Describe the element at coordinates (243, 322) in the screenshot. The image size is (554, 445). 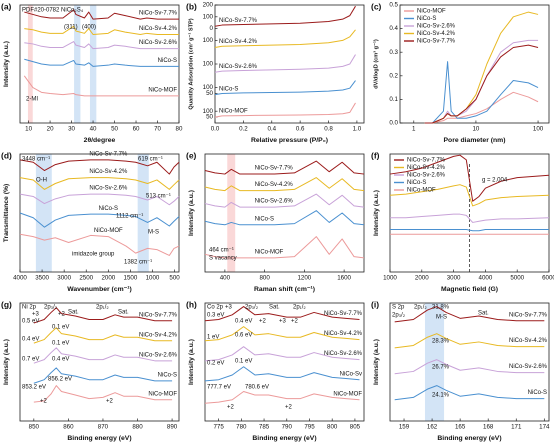
I see `annotation: 0.4 eV` at that location.